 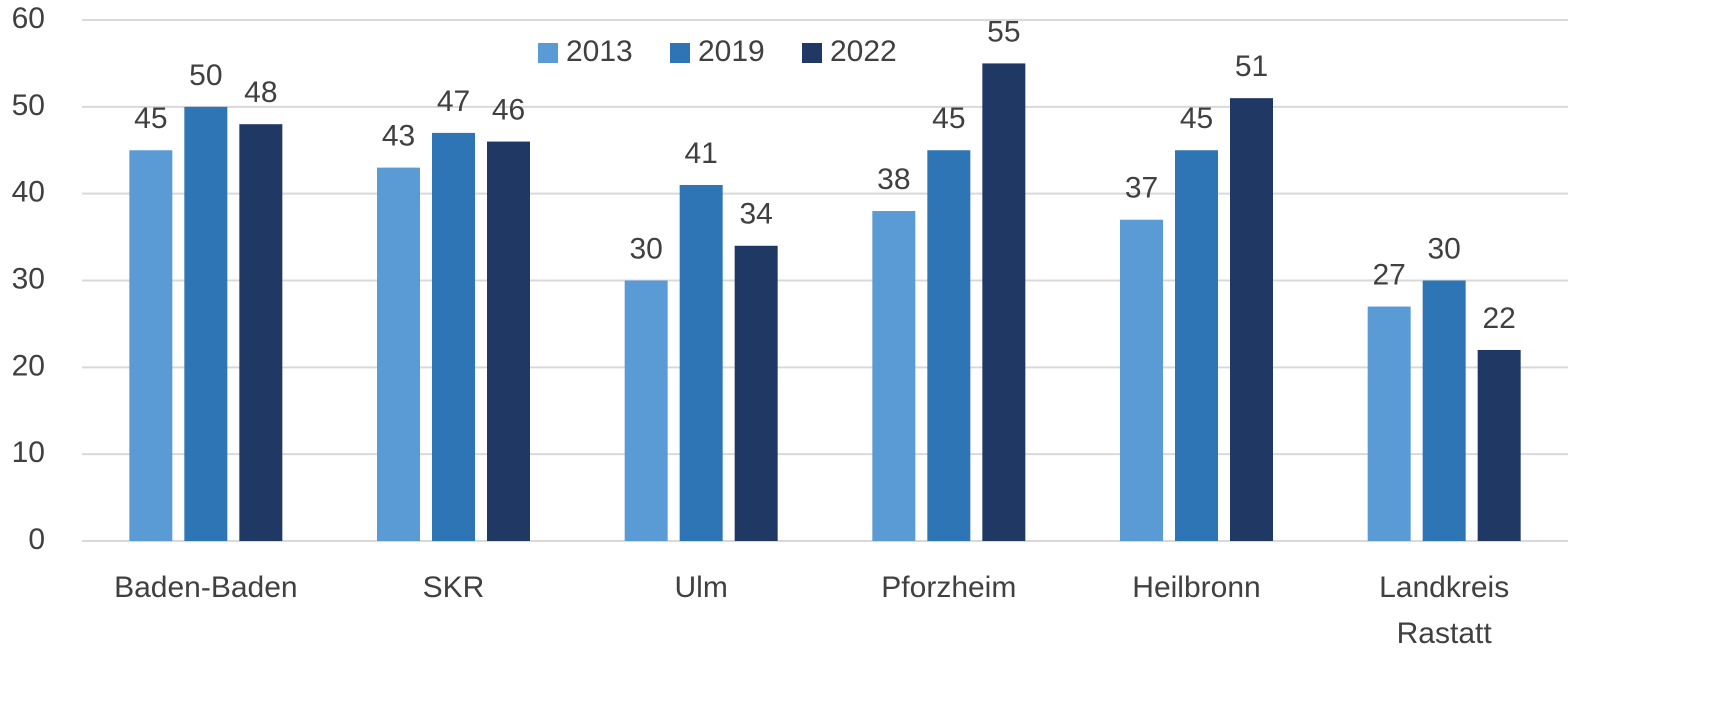 I want to click on value-label: 50, so click(x=205, y=75).